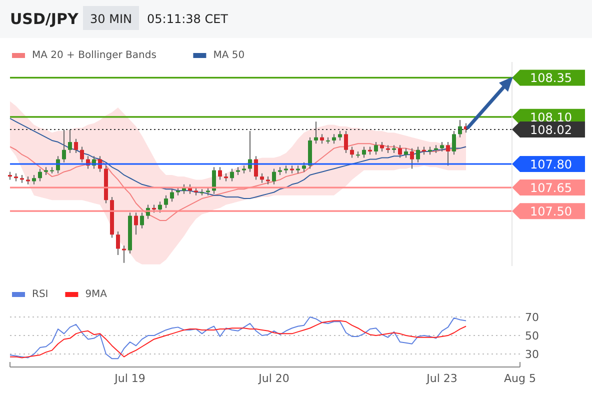 The width and height of the screenshot is (592, 395). I want to click on y-tick-label: 108.02, so click(551, 129).